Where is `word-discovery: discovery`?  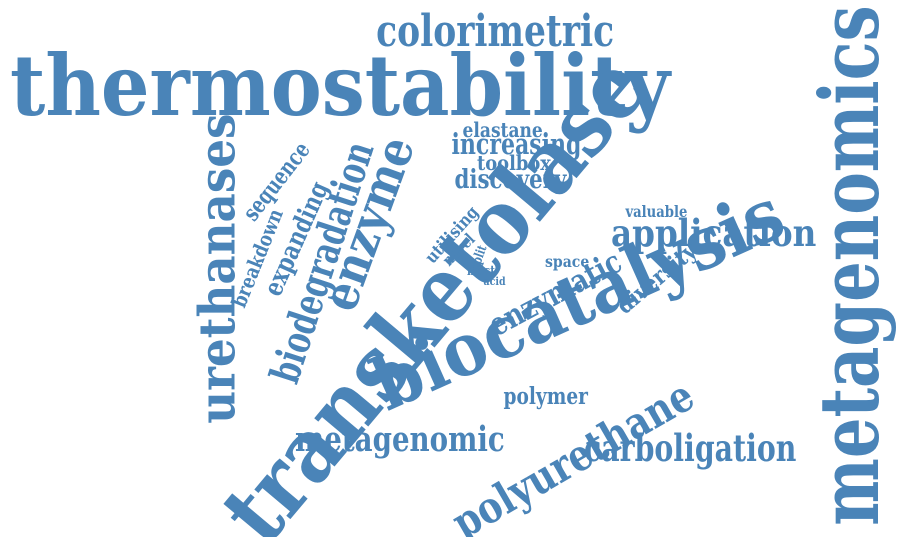
word-discovery: discovery is located at coordinates (509, 179).